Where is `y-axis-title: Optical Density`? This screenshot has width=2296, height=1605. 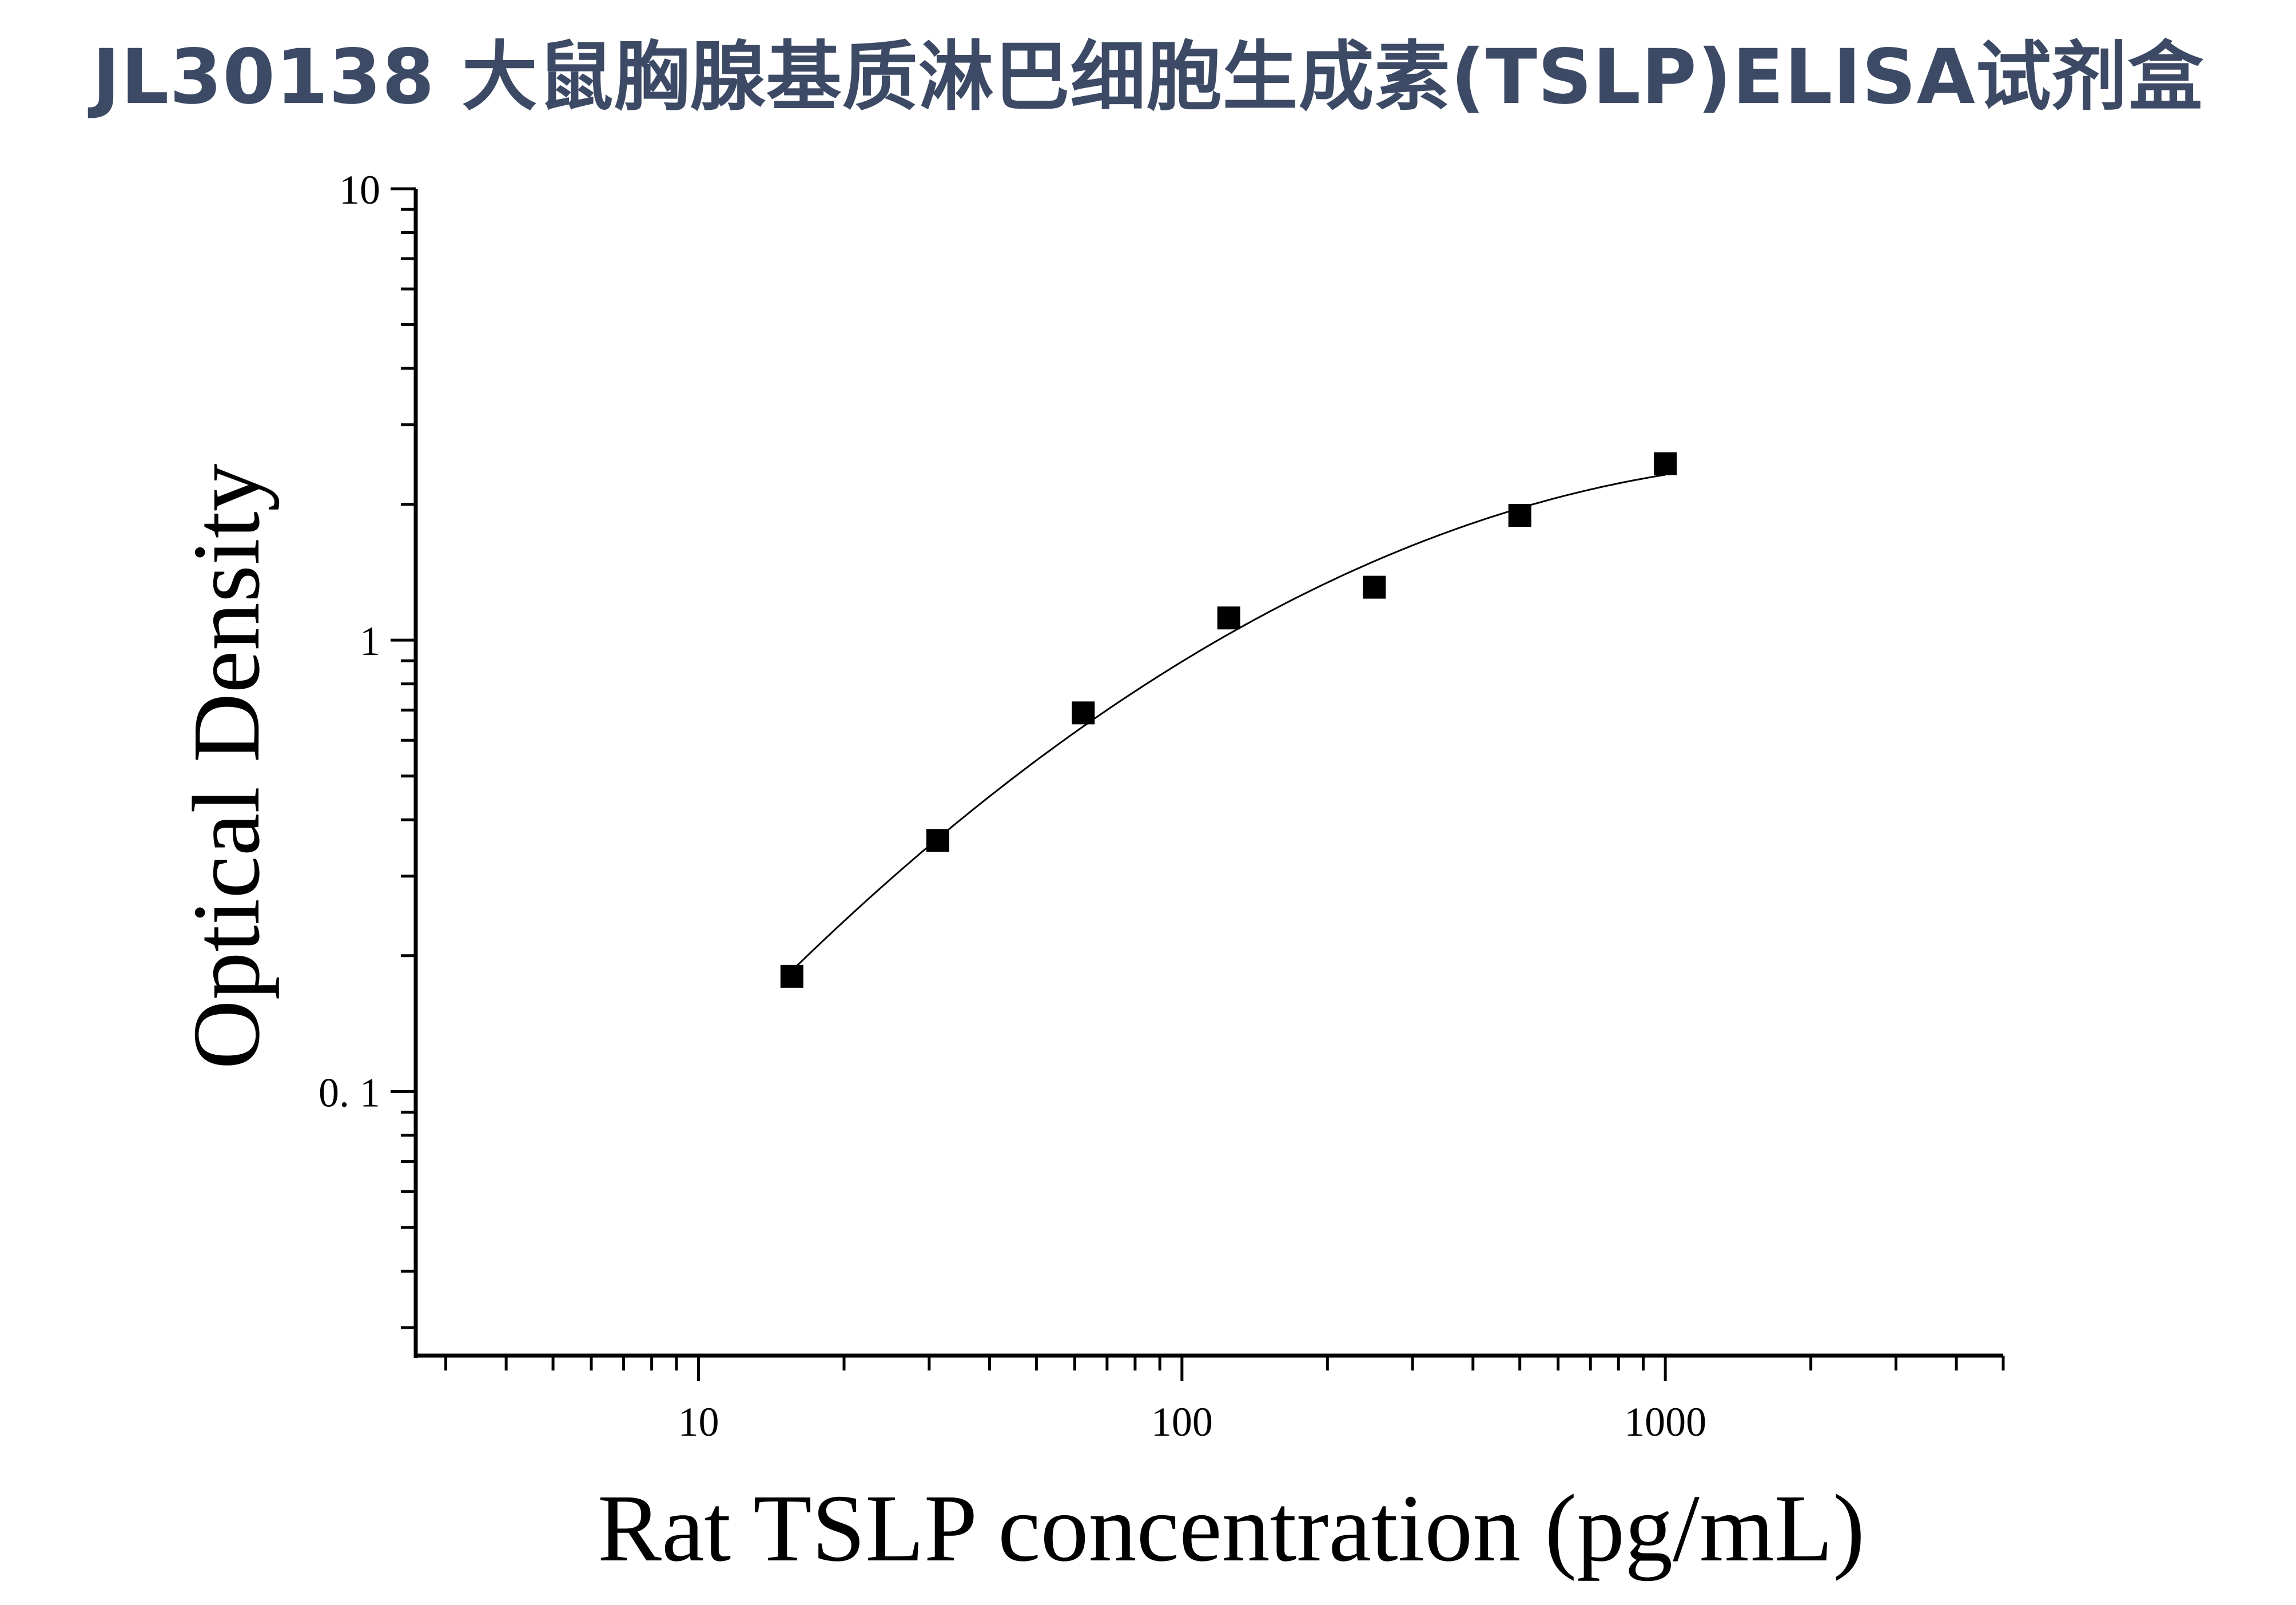
y-axis-title: Optical Density is located at coordinates (226, 766).